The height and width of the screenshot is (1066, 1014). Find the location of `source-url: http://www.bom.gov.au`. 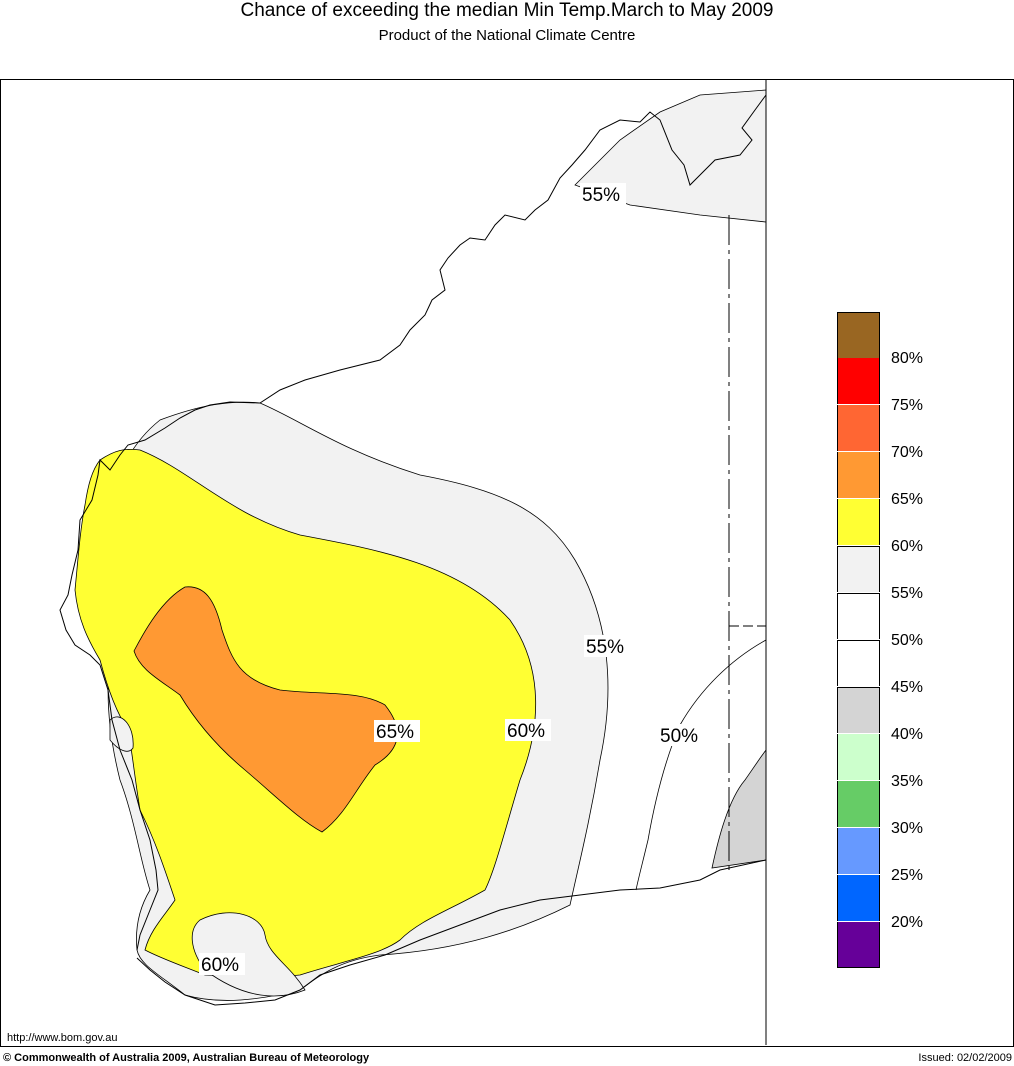

source-url: http://www.bom.gov.au is located at coordinates (62, 1038).